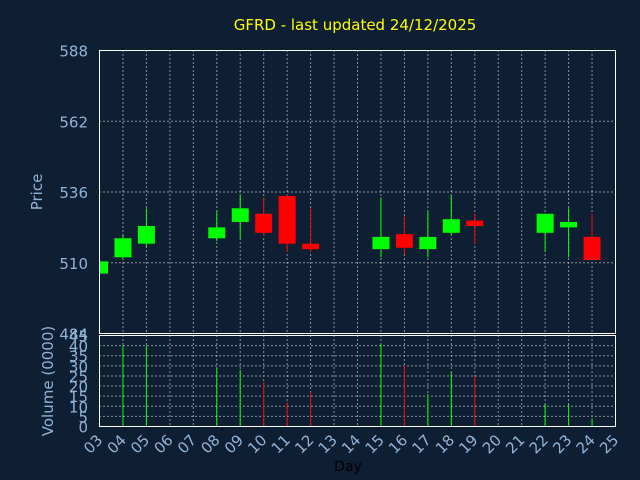 This screenshot has width=640, height=480. What do you see at coordinates (163, 444) in the screenshot?
I see `day-tick-label: 06` at bounding box center [163, 444].